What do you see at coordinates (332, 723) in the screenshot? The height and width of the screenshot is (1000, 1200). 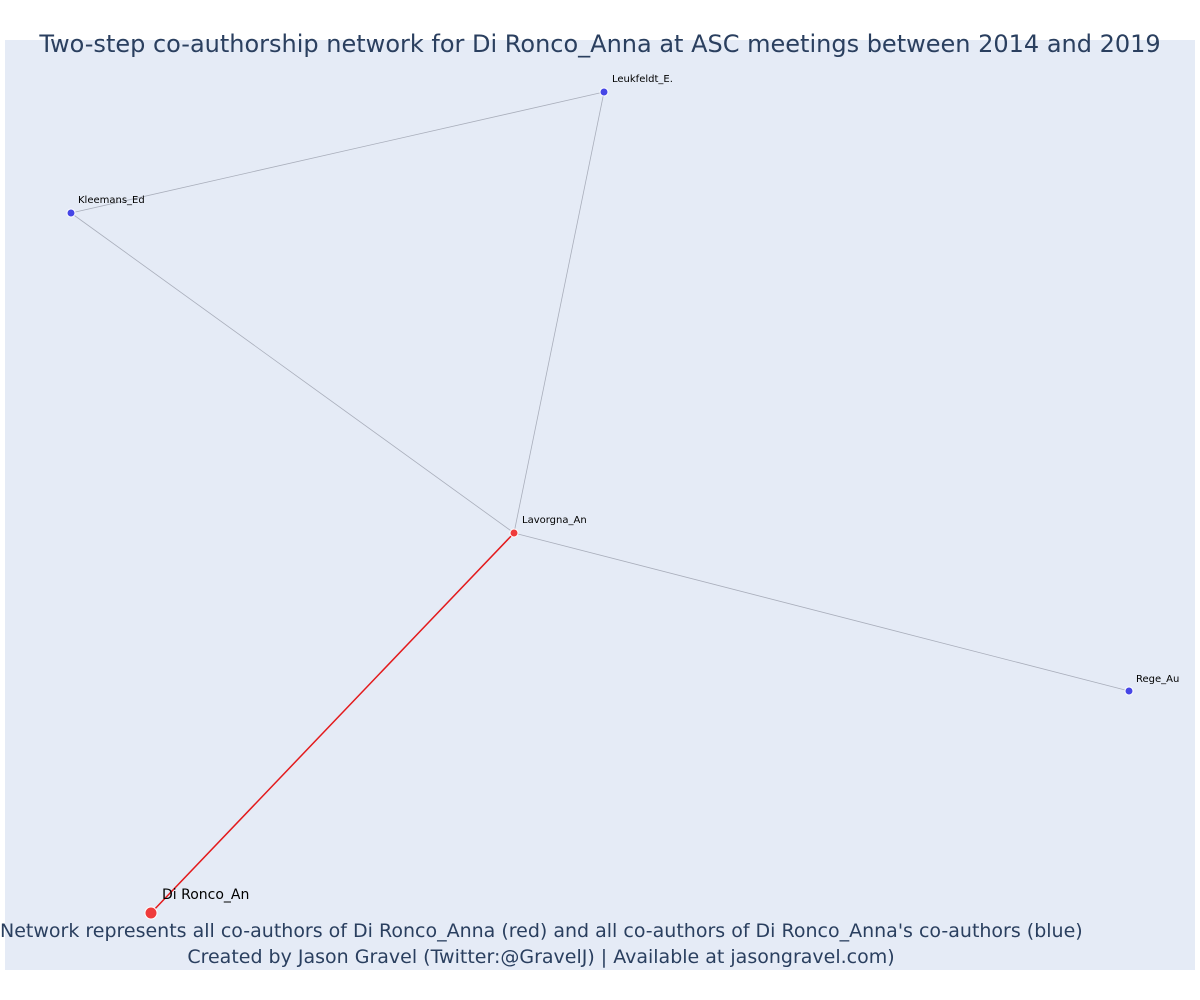 I see `edge-di-ronco-an-lavorgna-an` at bounding box center [332, 723].